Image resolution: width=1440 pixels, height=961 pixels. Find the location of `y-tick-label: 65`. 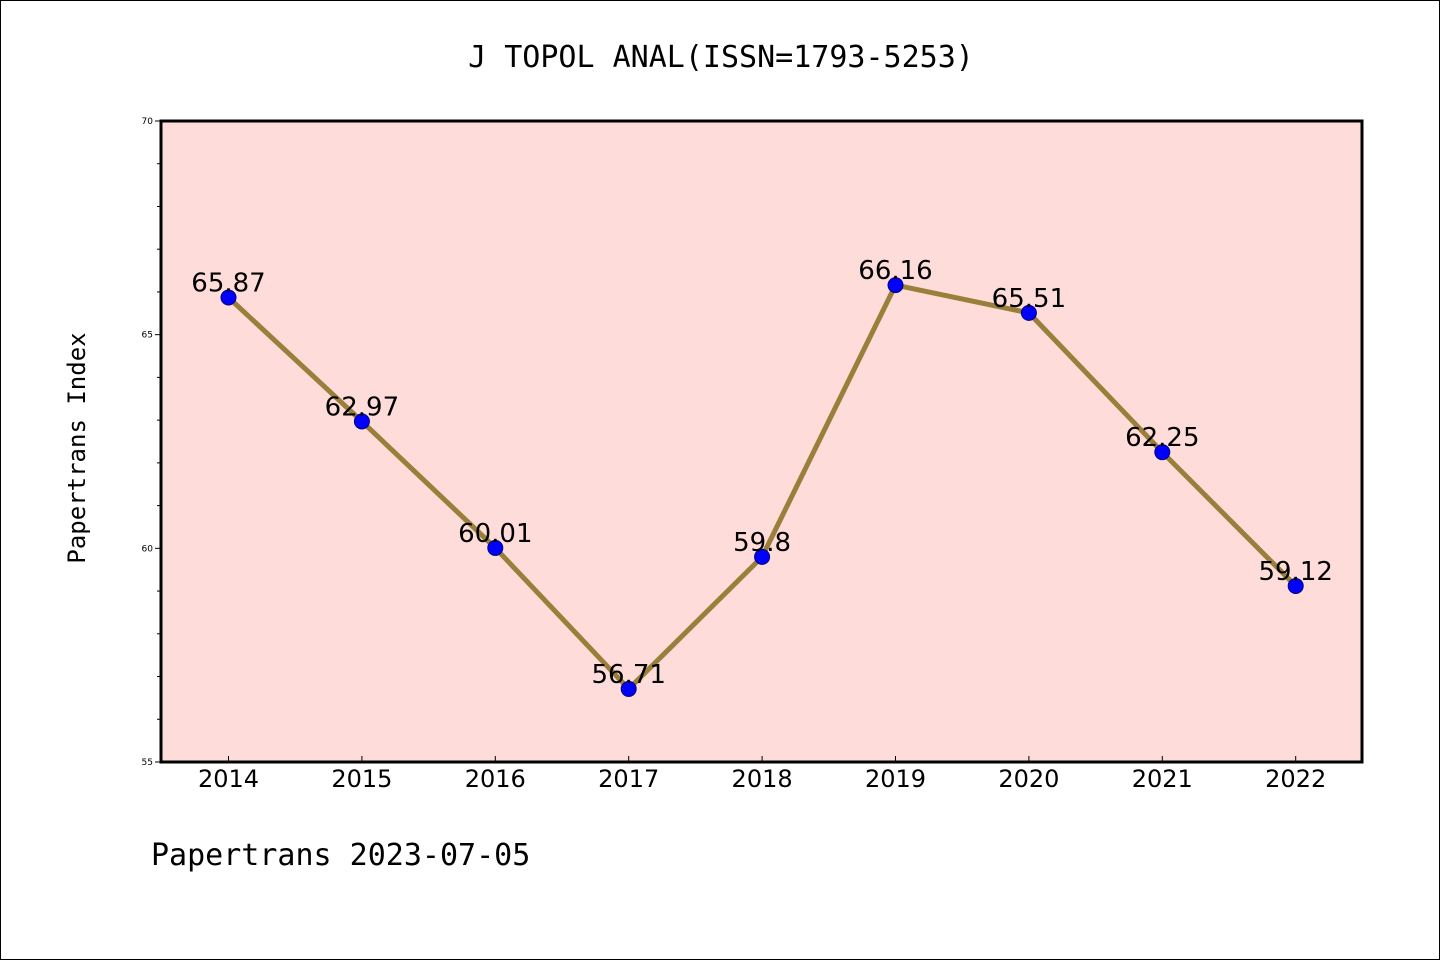

y-tick-label: 65 is located at coordinates (147, 336).